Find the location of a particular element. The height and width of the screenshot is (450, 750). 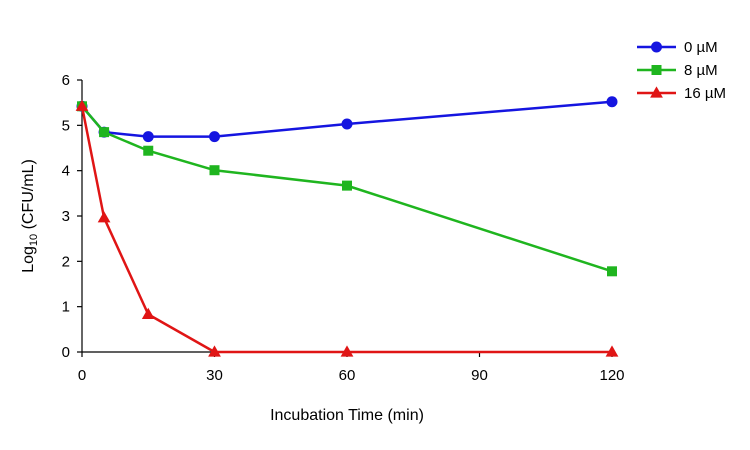

y-tick-label: 1 is located at coordinates (66, 307).